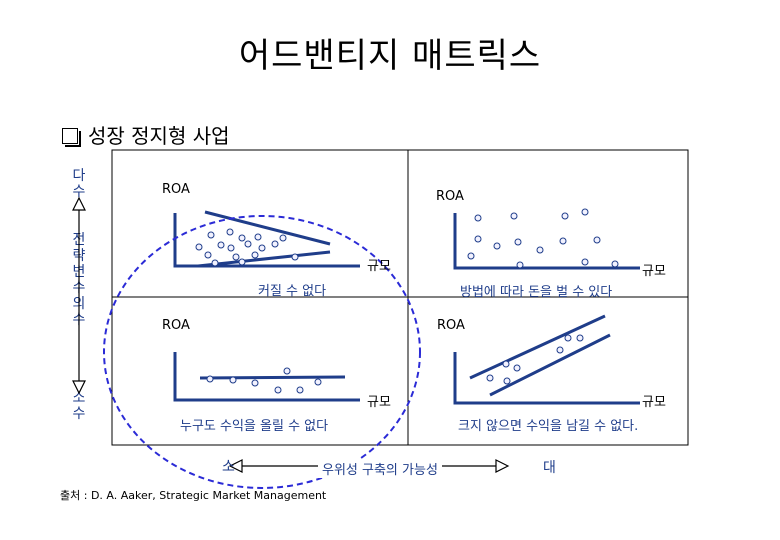 This screenshot has height=540, width=780. I want to click on bottom-left-x-label: 규모, so click(379, 402).